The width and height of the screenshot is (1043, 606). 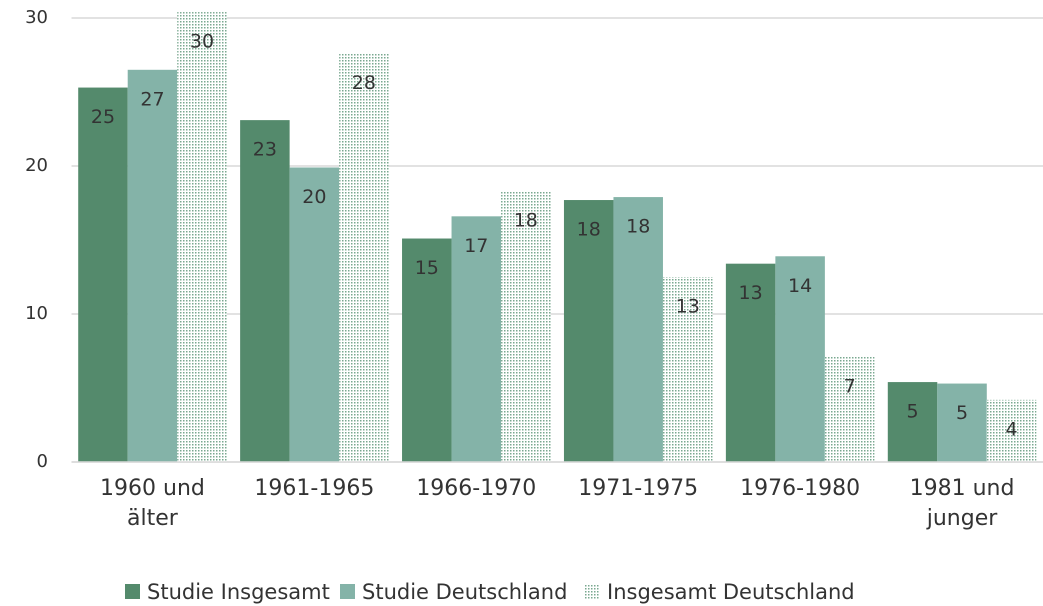 I want to click on data-label: 15, so click(x=427, y=268).